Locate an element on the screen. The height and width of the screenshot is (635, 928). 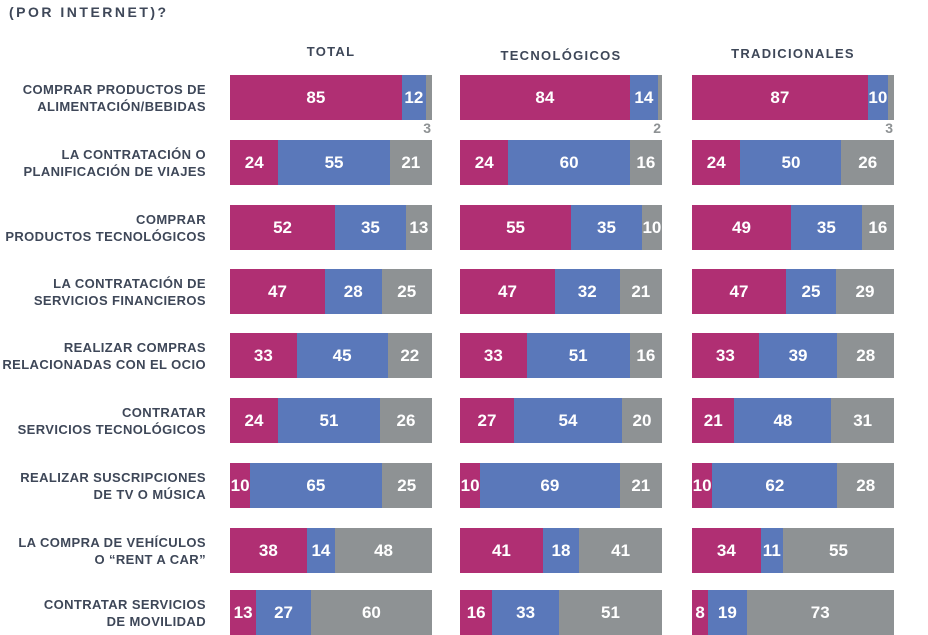
bar-segment-no: 55 is located at coordinates (838, 550).